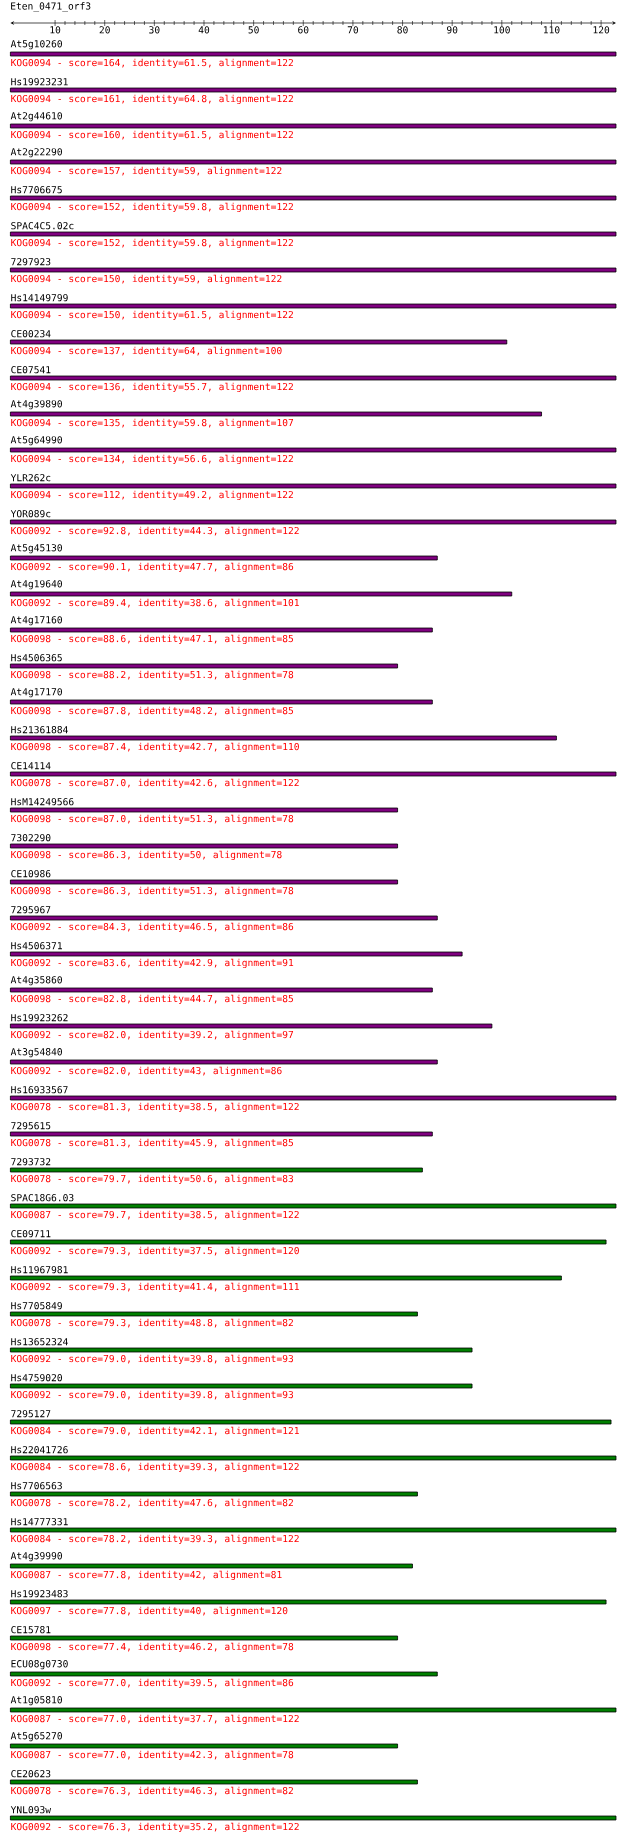  Describe the element at coordinates (30, 514) in the screenshot. I see `y-tick-label: YOR089c` at that location.